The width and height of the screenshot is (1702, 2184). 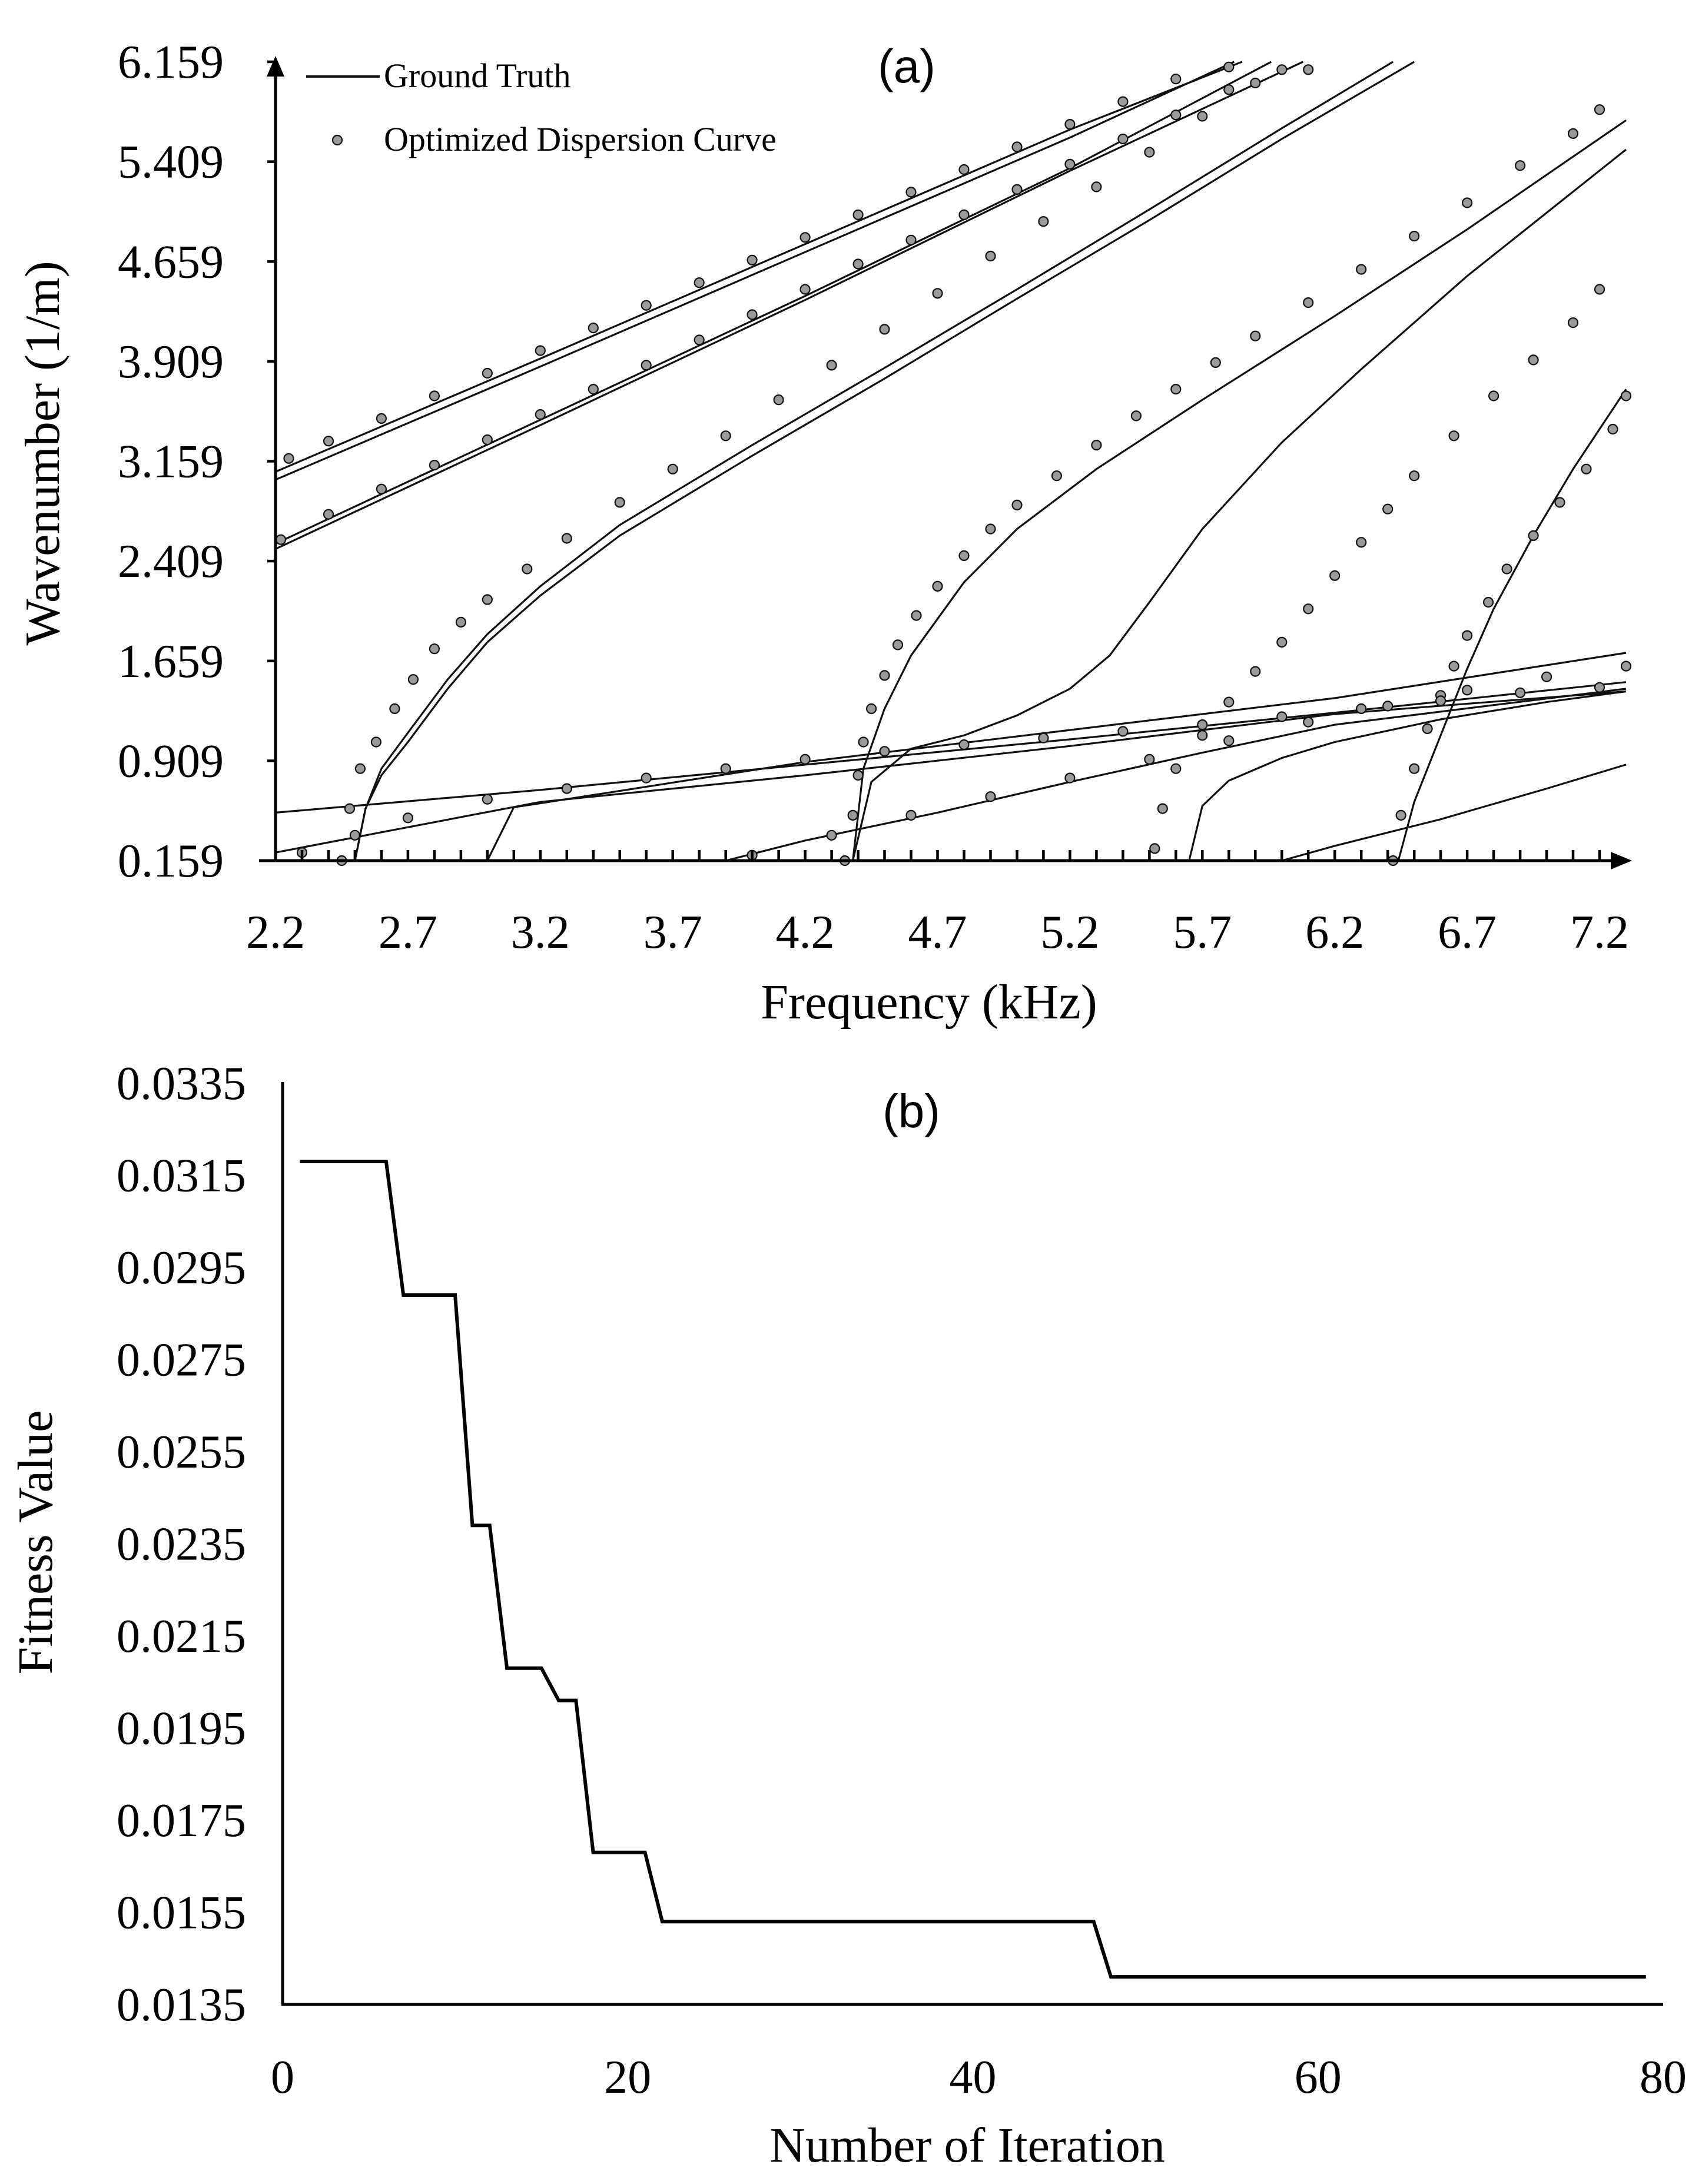 I want to click on chart-a-x-tick-label: 5.7, so click(x=1202, y=932).